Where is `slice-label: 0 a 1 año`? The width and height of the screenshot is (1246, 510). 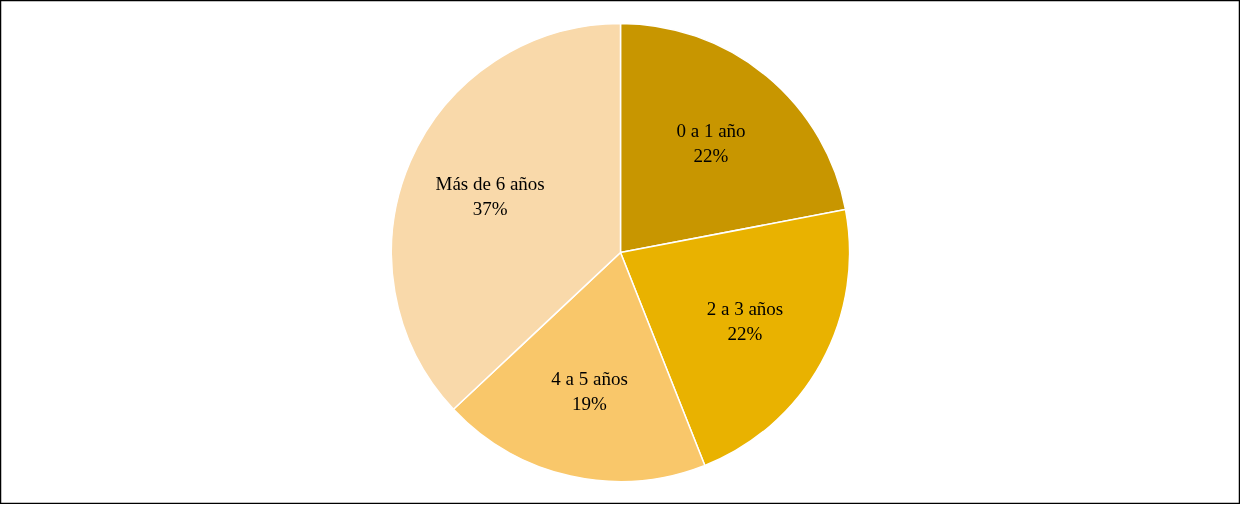 slice-label: 0 a 1 año is located at coordinates (711, 130).